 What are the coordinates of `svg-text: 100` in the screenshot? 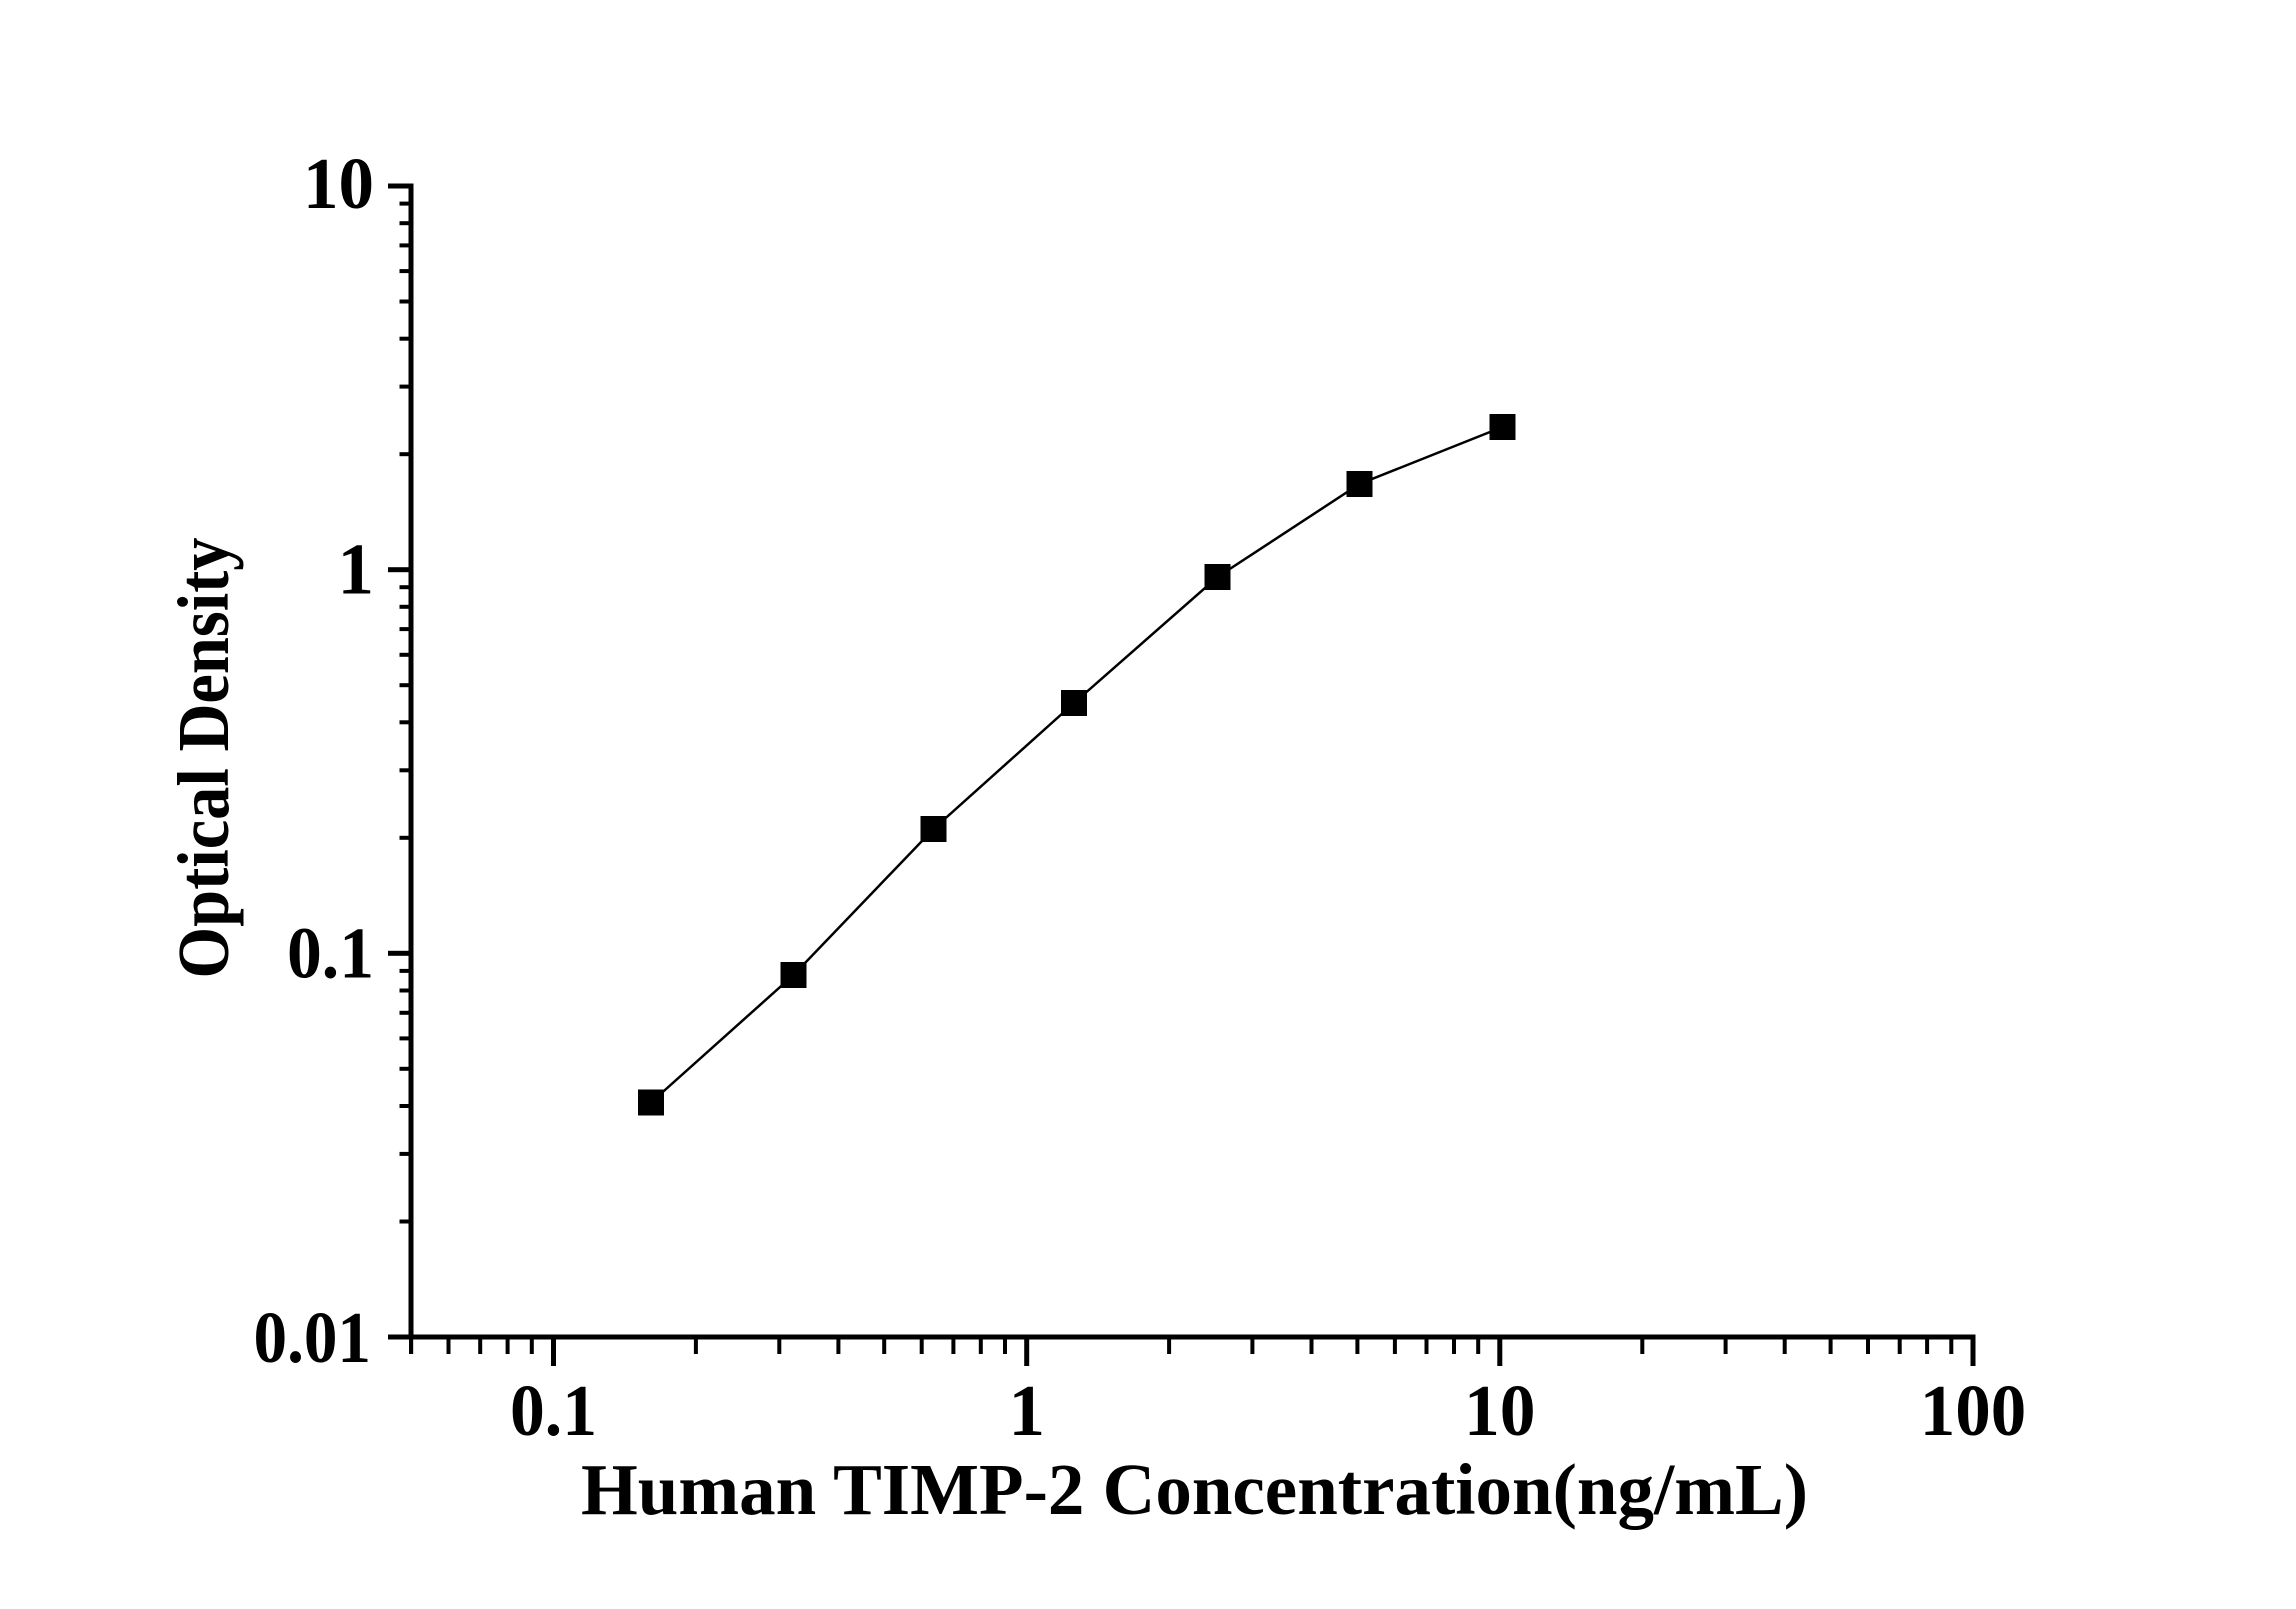 It's located at (1973, 1410).